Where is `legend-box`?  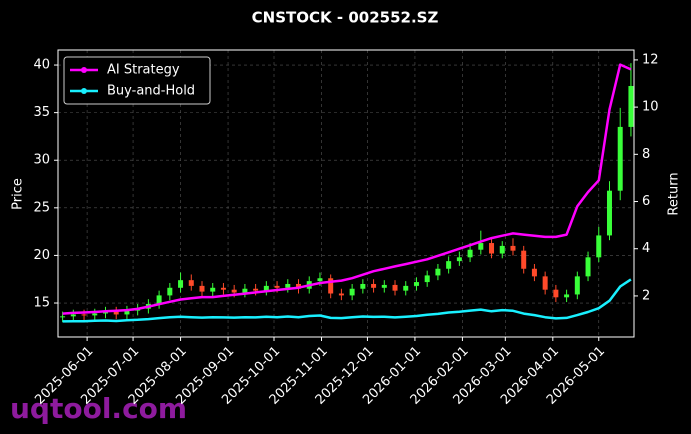
legend-box is located at coordinates (137, 80).